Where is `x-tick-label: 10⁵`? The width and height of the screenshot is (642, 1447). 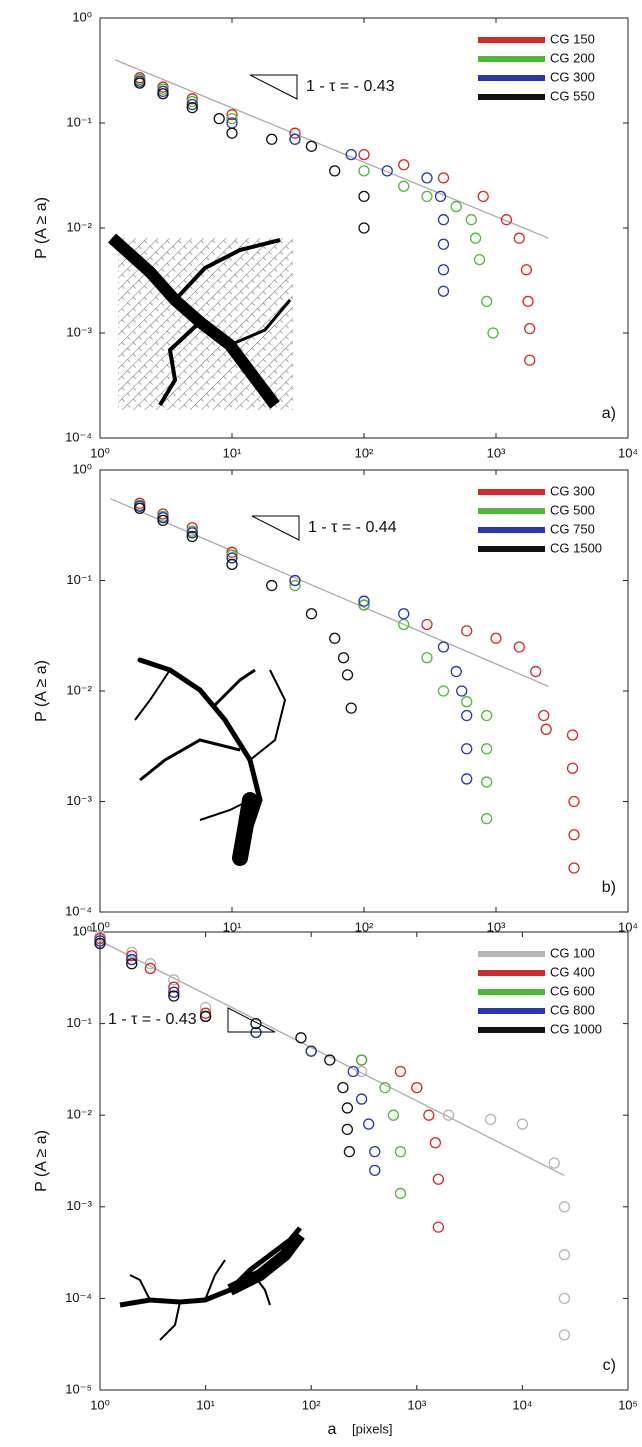
x-tick-label: 10⁵ is located at coordinates (628, 1404).